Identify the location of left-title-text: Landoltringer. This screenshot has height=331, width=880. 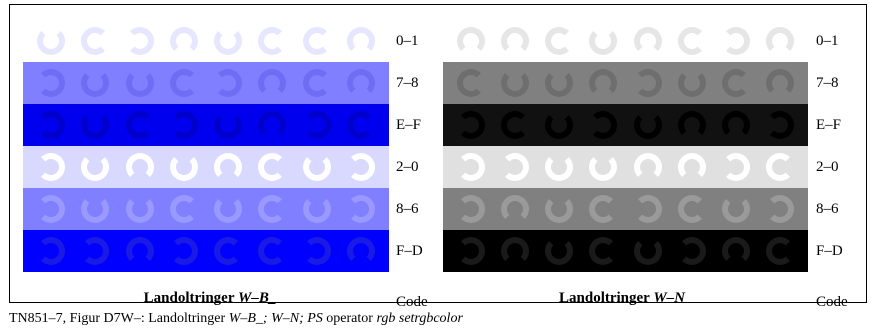
(190, 298).